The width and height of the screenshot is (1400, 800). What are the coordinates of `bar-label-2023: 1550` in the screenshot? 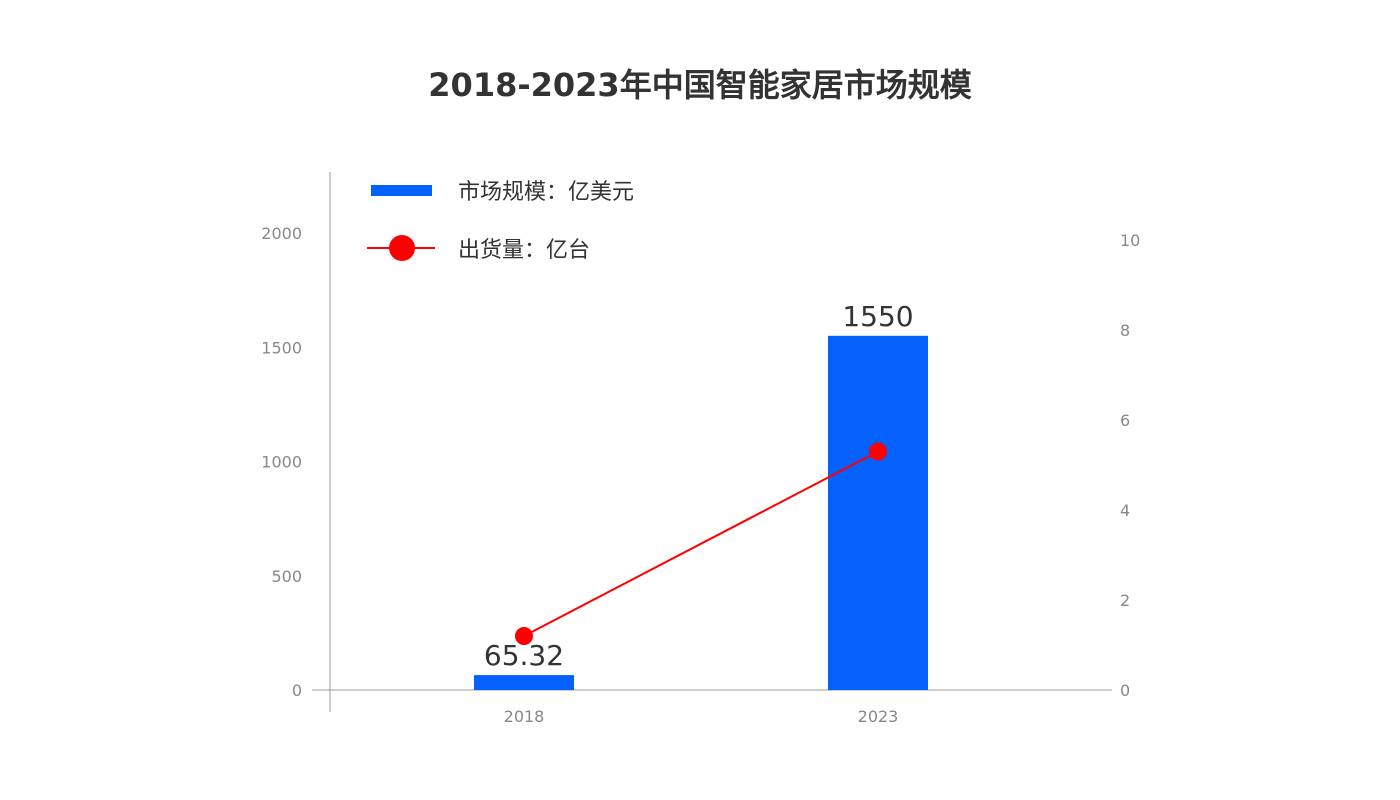 It's located at (877, 316).